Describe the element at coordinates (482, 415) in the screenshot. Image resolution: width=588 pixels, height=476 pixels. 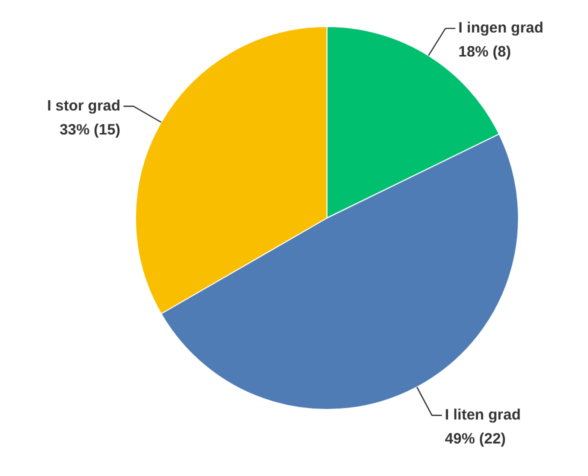
I see `slice-label: I liten grad` at that location.